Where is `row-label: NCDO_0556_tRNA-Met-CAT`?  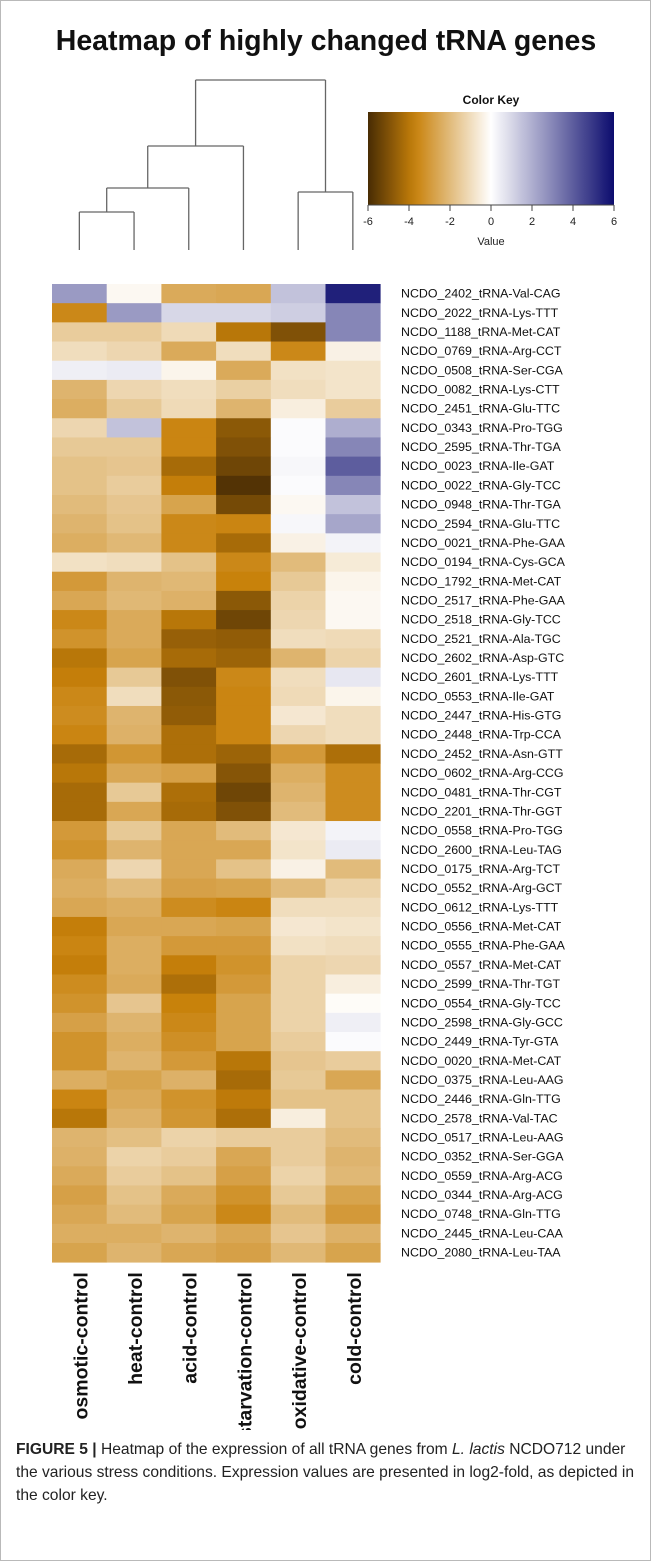 row-label: NCDO_0556_tRNA-Met-CAT is located at coordinates (481, 927).